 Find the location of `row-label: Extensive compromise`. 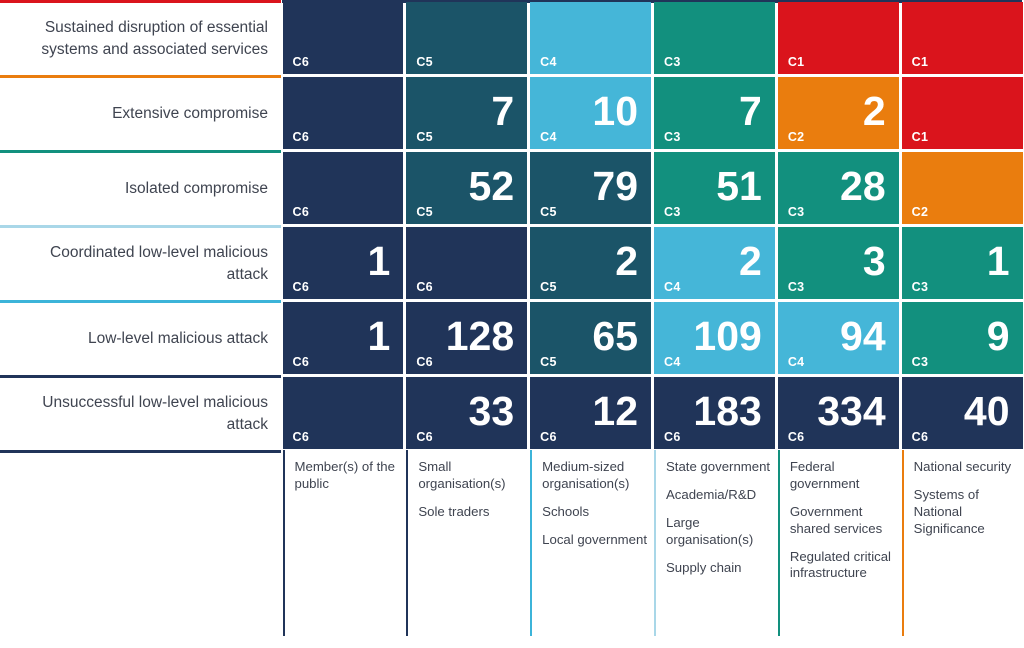

row-label: Extensive compromise is located at coordinates (140, 112).